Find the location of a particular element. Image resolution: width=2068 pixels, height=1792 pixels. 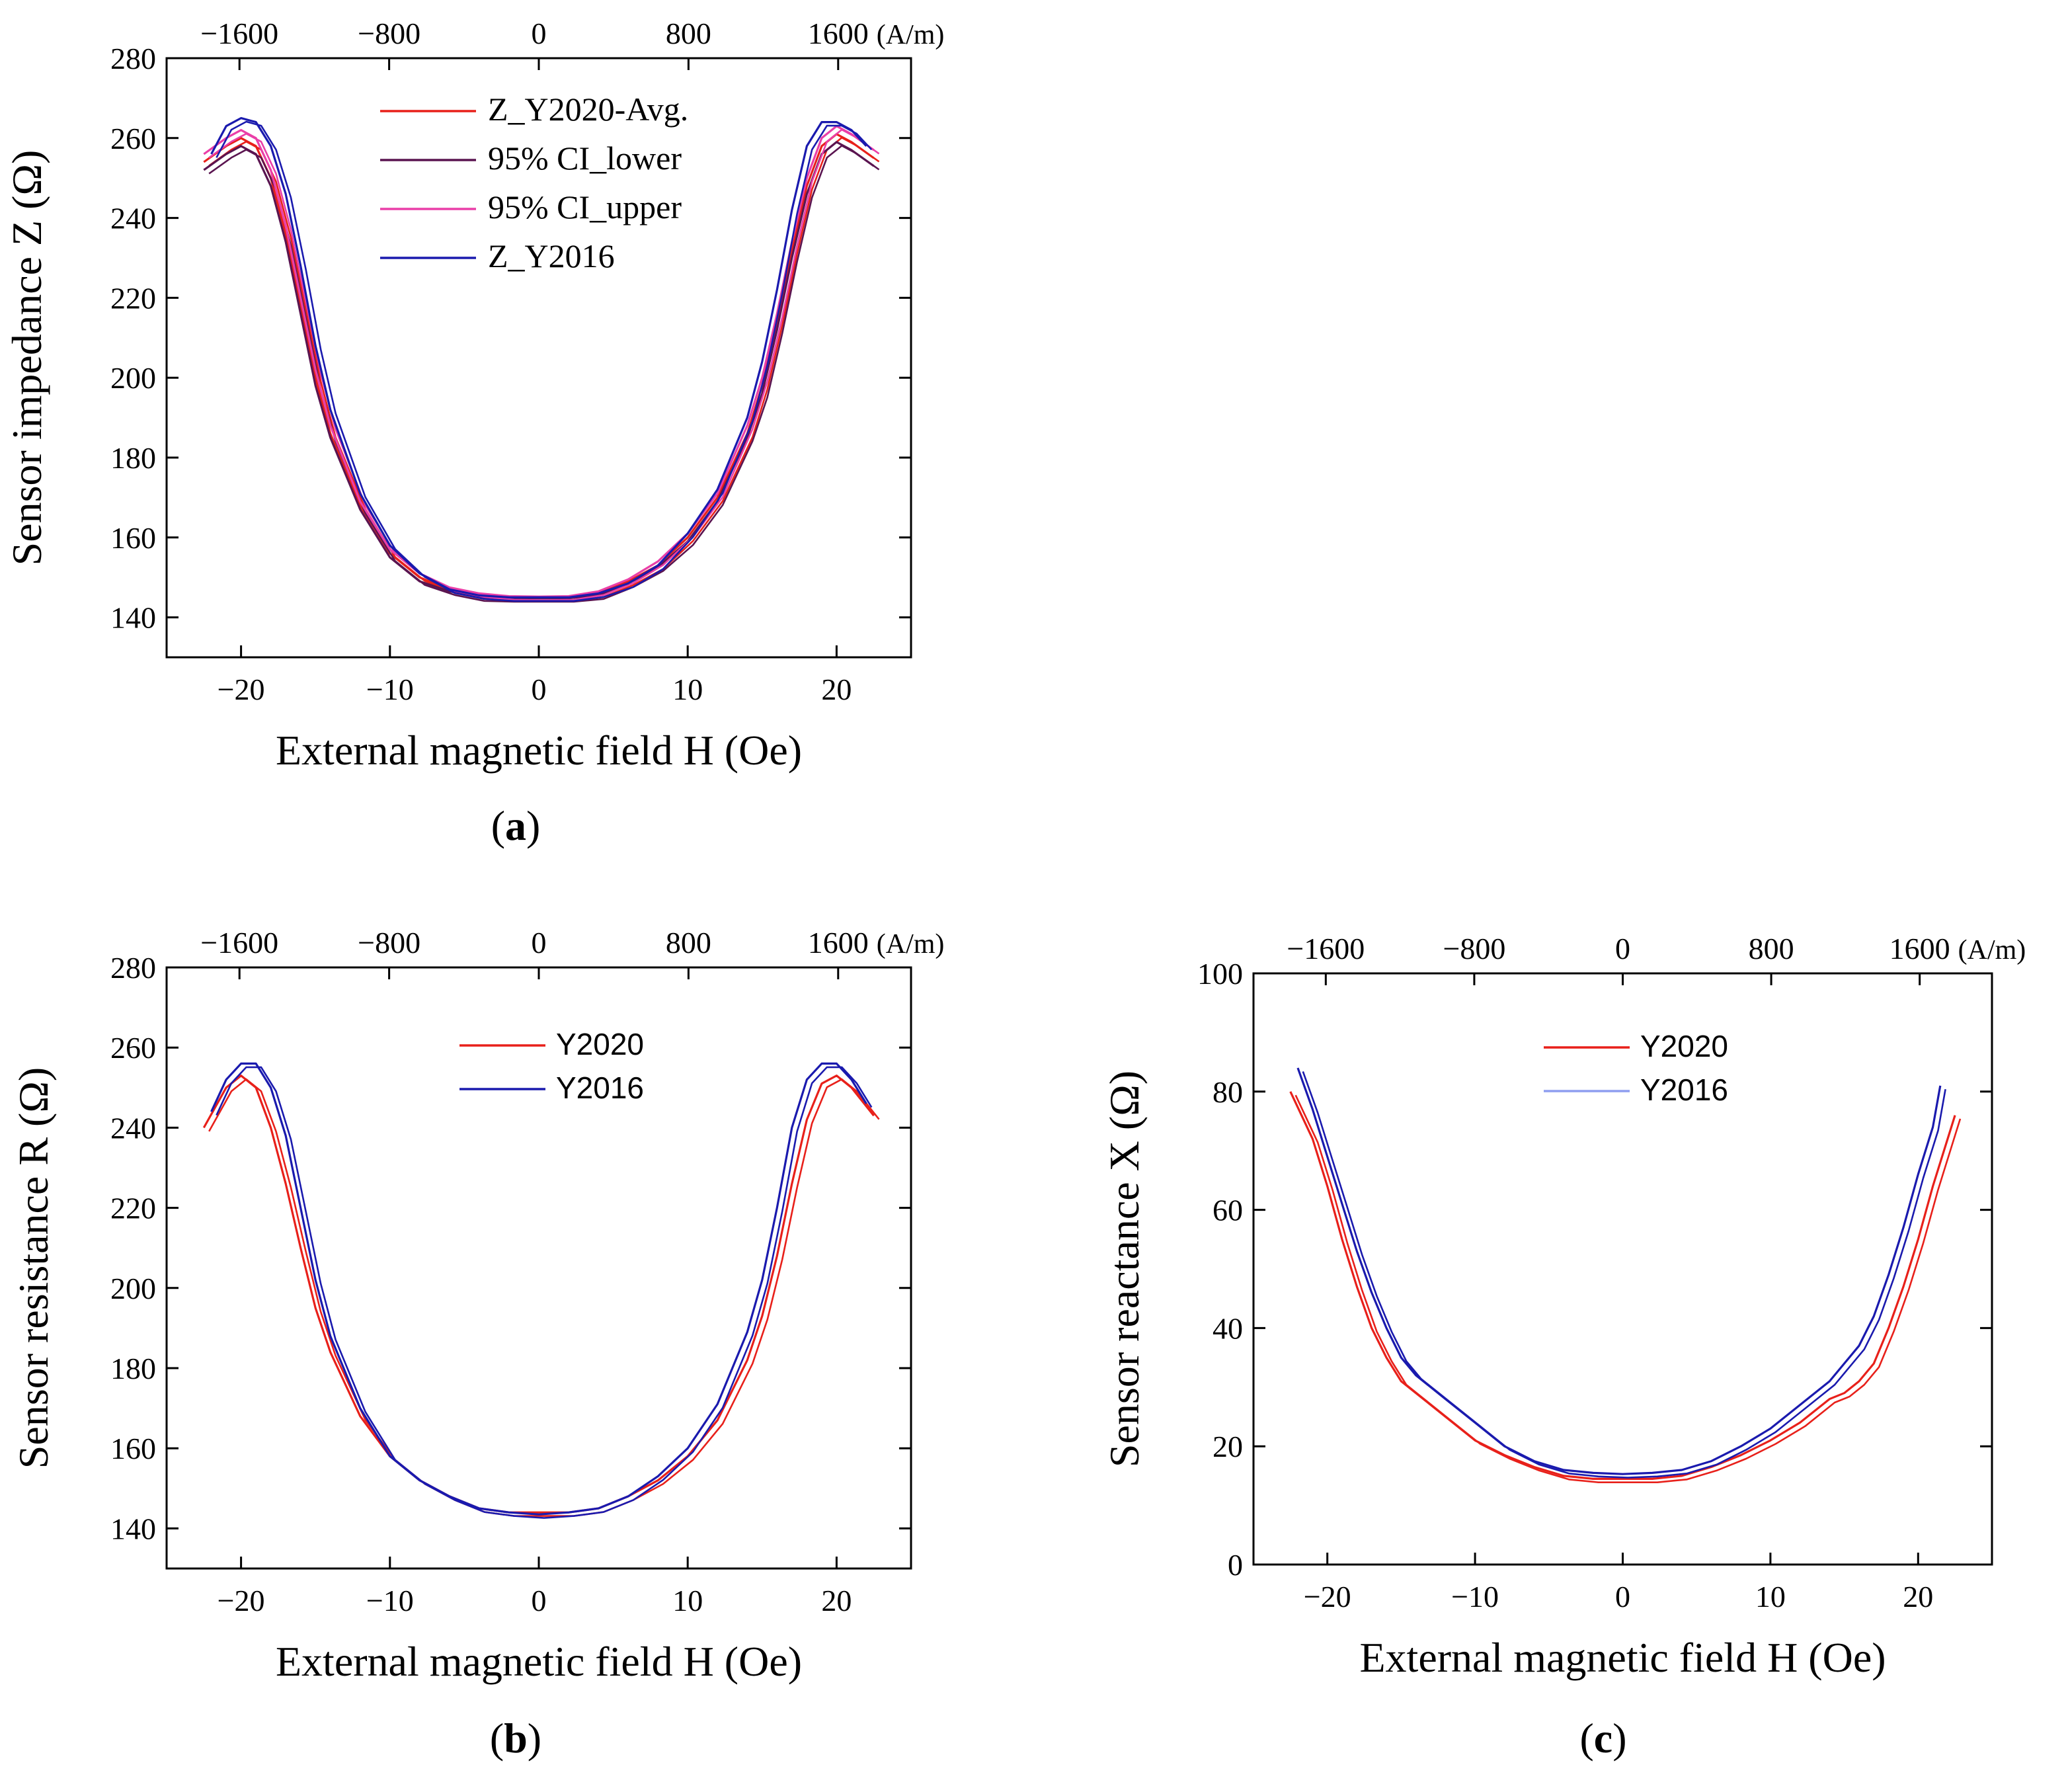

legend-label: 95% CI_upper is located at coordinates (585, 206).